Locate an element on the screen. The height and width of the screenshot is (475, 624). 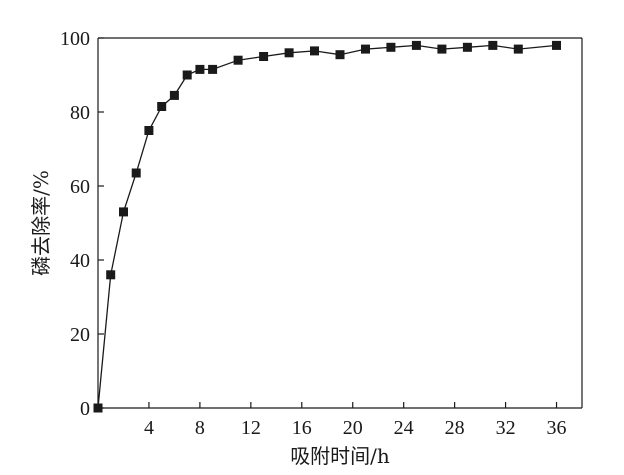
x-tick-label: 4 is located at coordinates (149, 428).